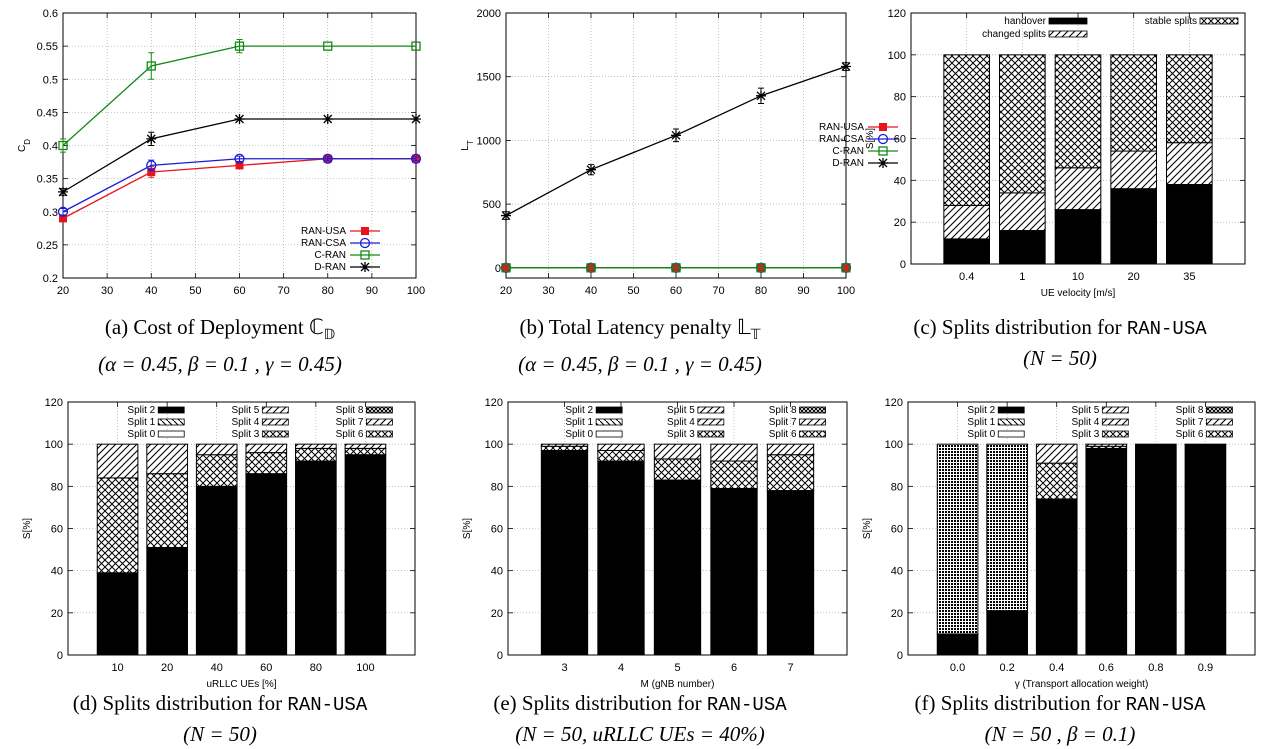  What do you see at coordinates (640, 734) in the screenshot?
I see `caption-e-line2: (N = 50, uRLLC UEs = 40%)` at bounding box center [640, 734].